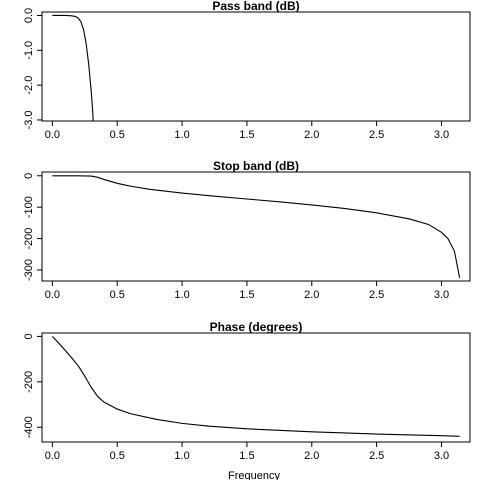 The image size is (480, 480). What do you see at coordinates (255, 6) in the screenshot?
I see `chart-title: Pass band (dB)` at bounding box center [255, 6].